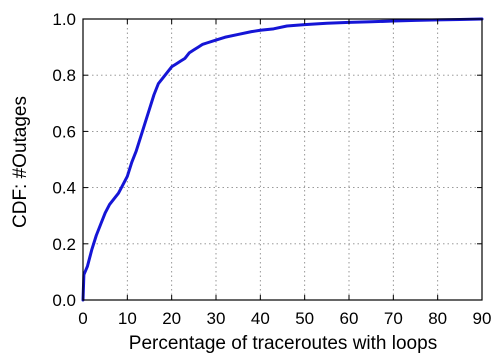 The image size is (496, 361). What do you see at coordinates (64, 300) in the screenshot?
I see `y-tick-label: 0.0` at bounding box center [64, 300].